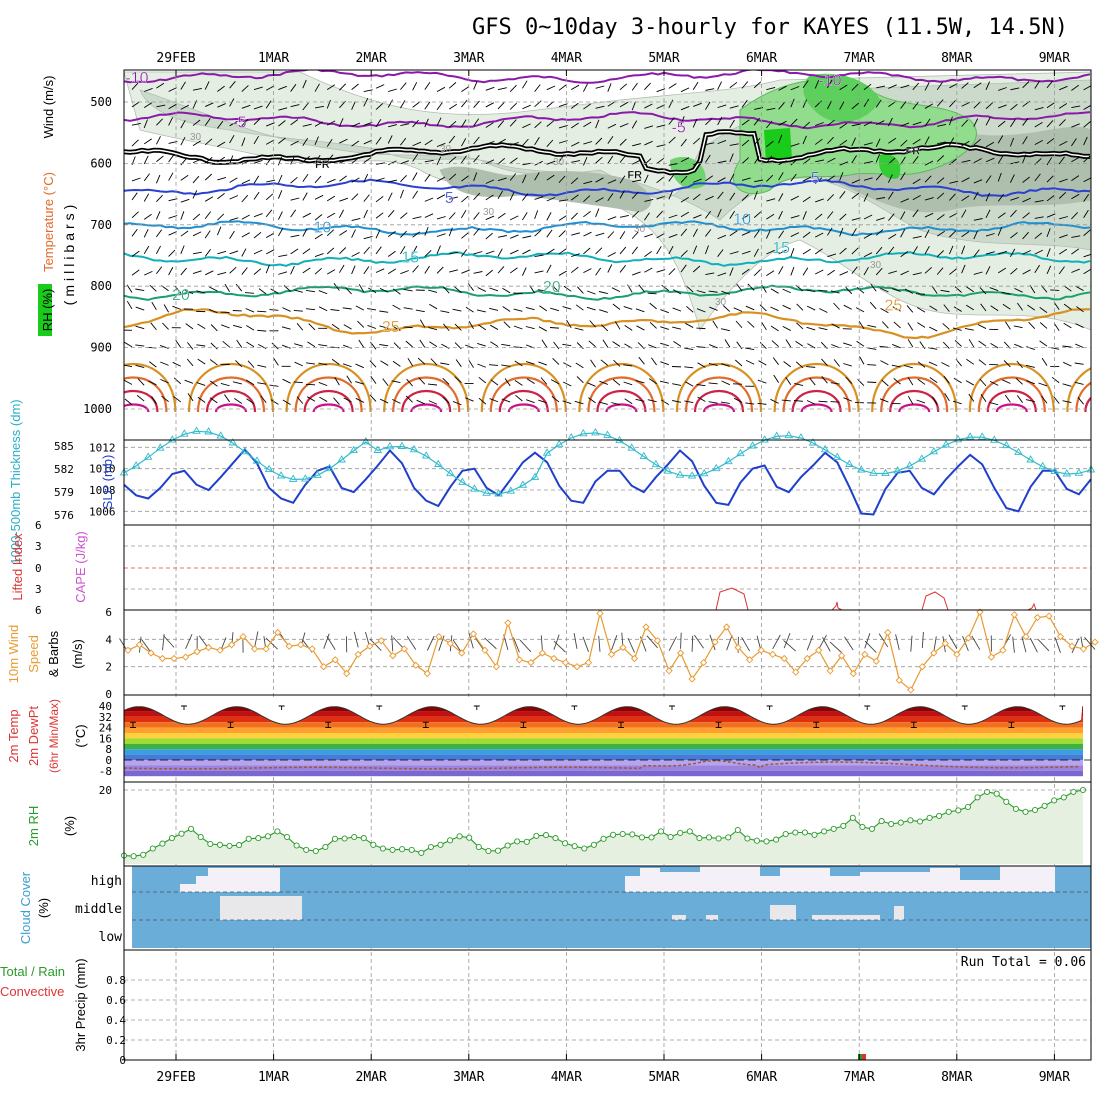  Describe the element at coordinates (559, 162) in the screenshot. I see `rh-contour-label: 30` at that location.